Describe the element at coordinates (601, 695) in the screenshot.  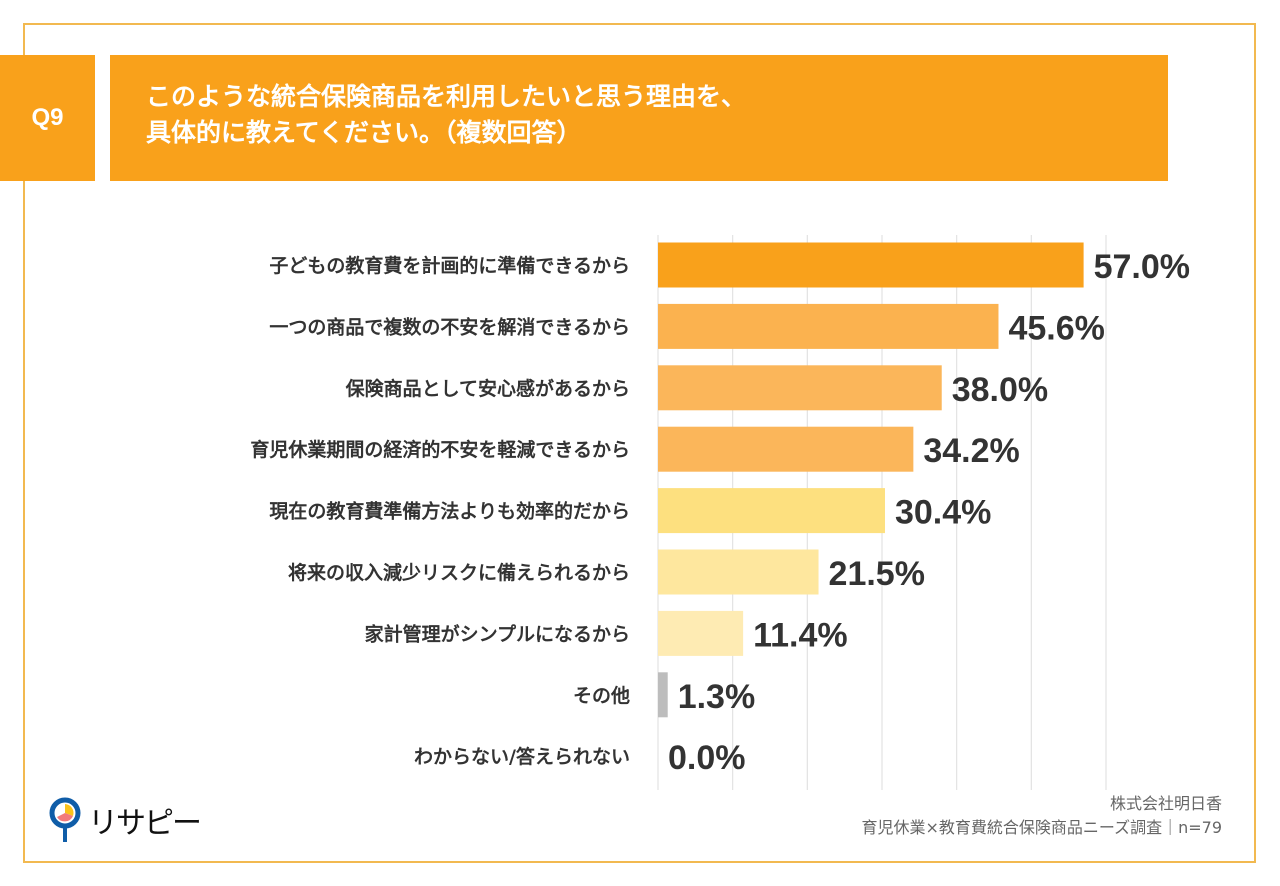
I see `category-label: その他` at that location.